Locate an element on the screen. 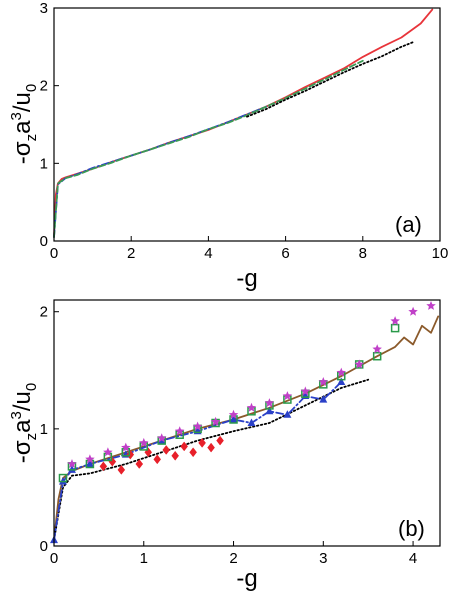  y-tick-label: 3 is located at coordinates (44, 8).